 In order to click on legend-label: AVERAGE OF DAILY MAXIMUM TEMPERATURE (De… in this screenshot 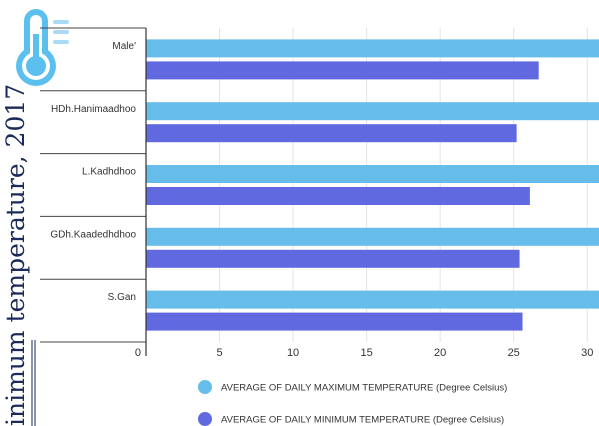, I will do `click(364, 388)`.